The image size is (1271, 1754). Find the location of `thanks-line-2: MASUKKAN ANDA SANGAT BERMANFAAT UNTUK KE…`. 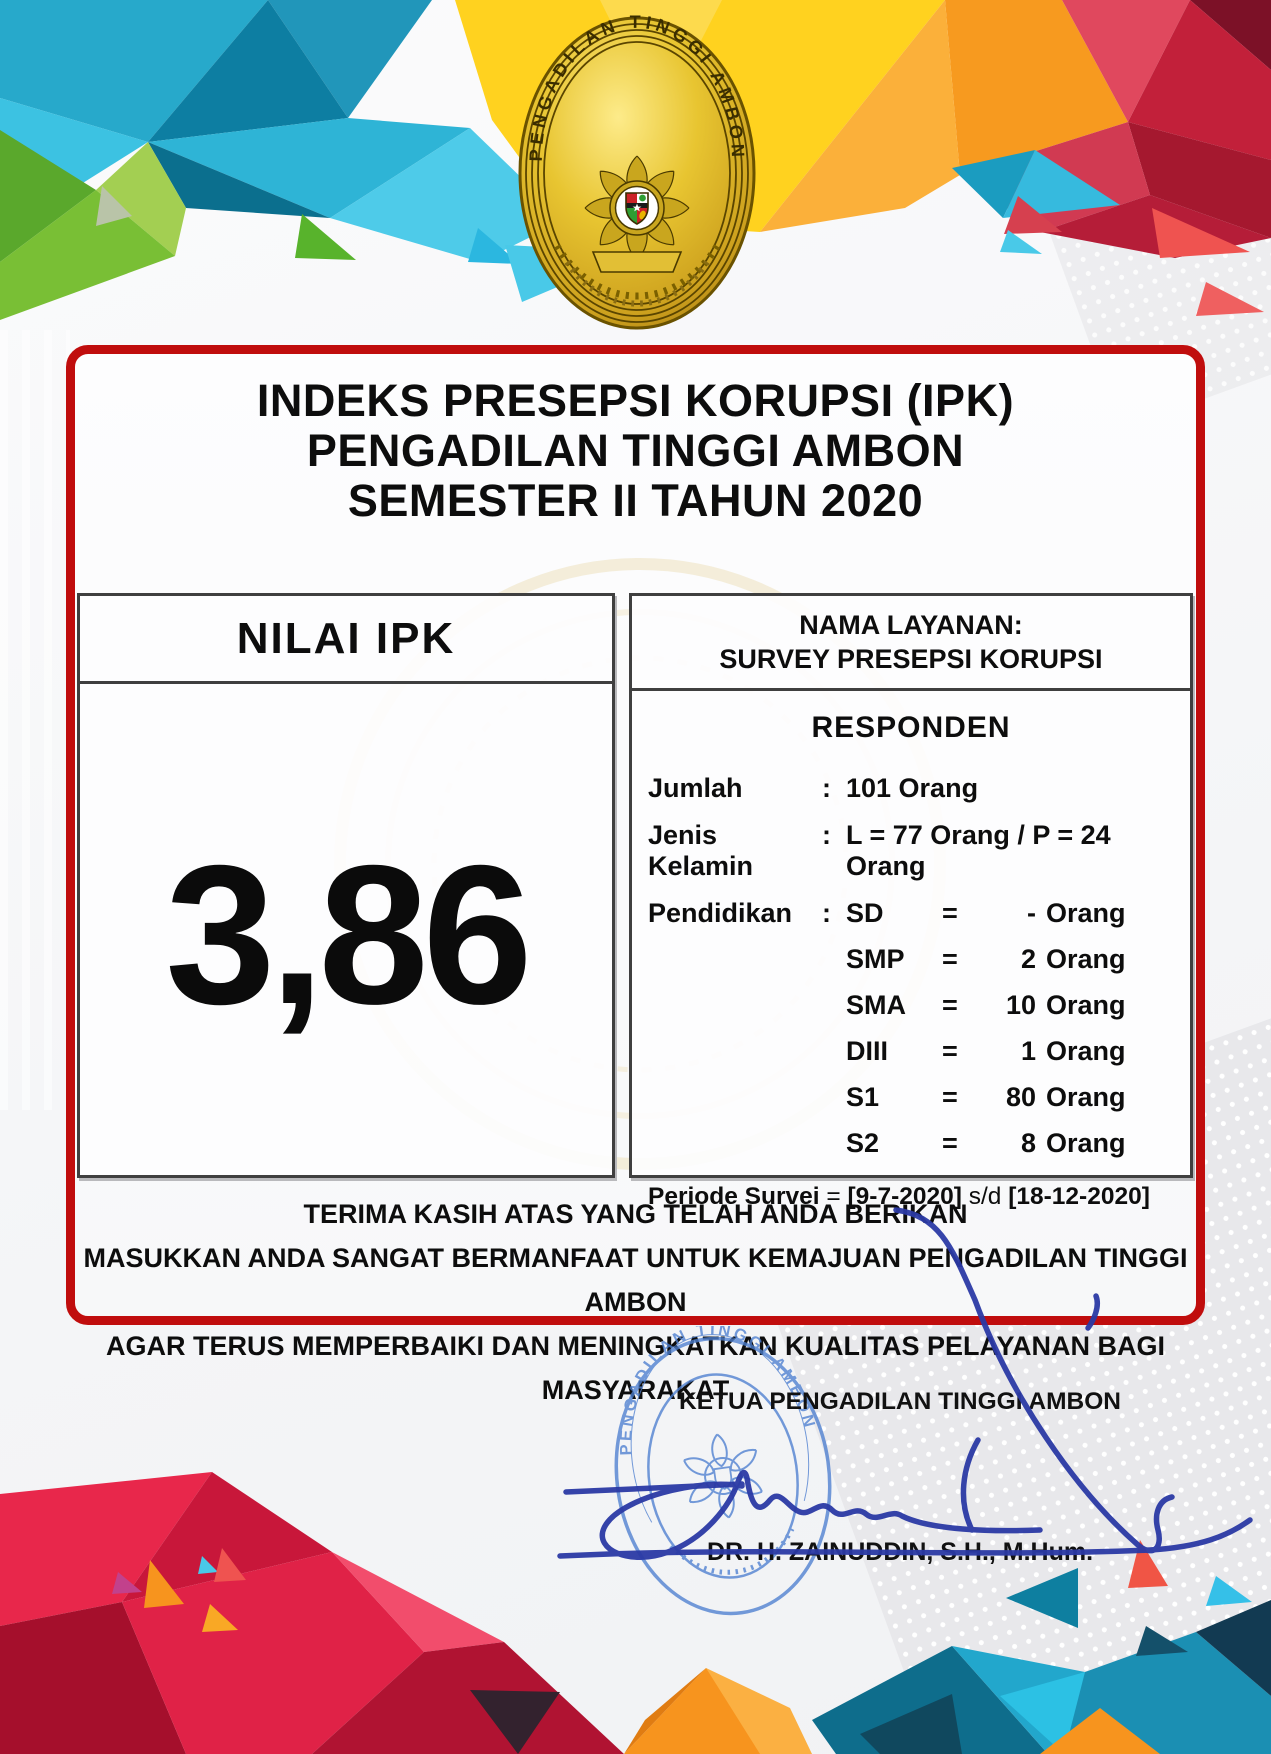

thanks-line-2: MASUKKAN ANDA SANGAT BERMANFAAT UNTUK KE… is located at coordinates (635, 1280).